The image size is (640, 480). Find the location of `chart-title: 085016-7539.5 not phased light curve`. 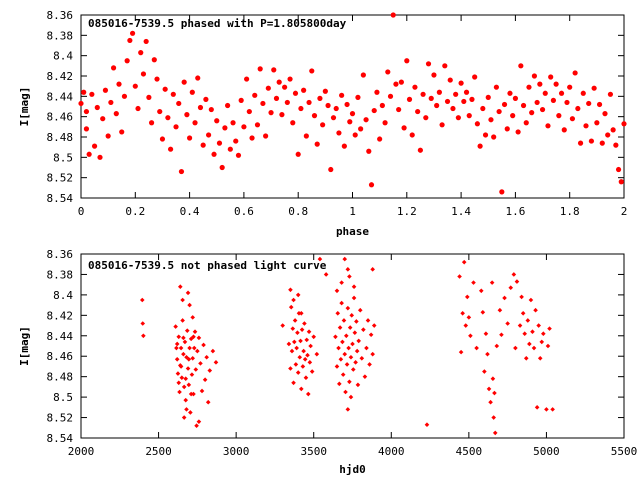

chart-title: 085016-7539.5 not phased light curve is located at coordinates (207, 265).